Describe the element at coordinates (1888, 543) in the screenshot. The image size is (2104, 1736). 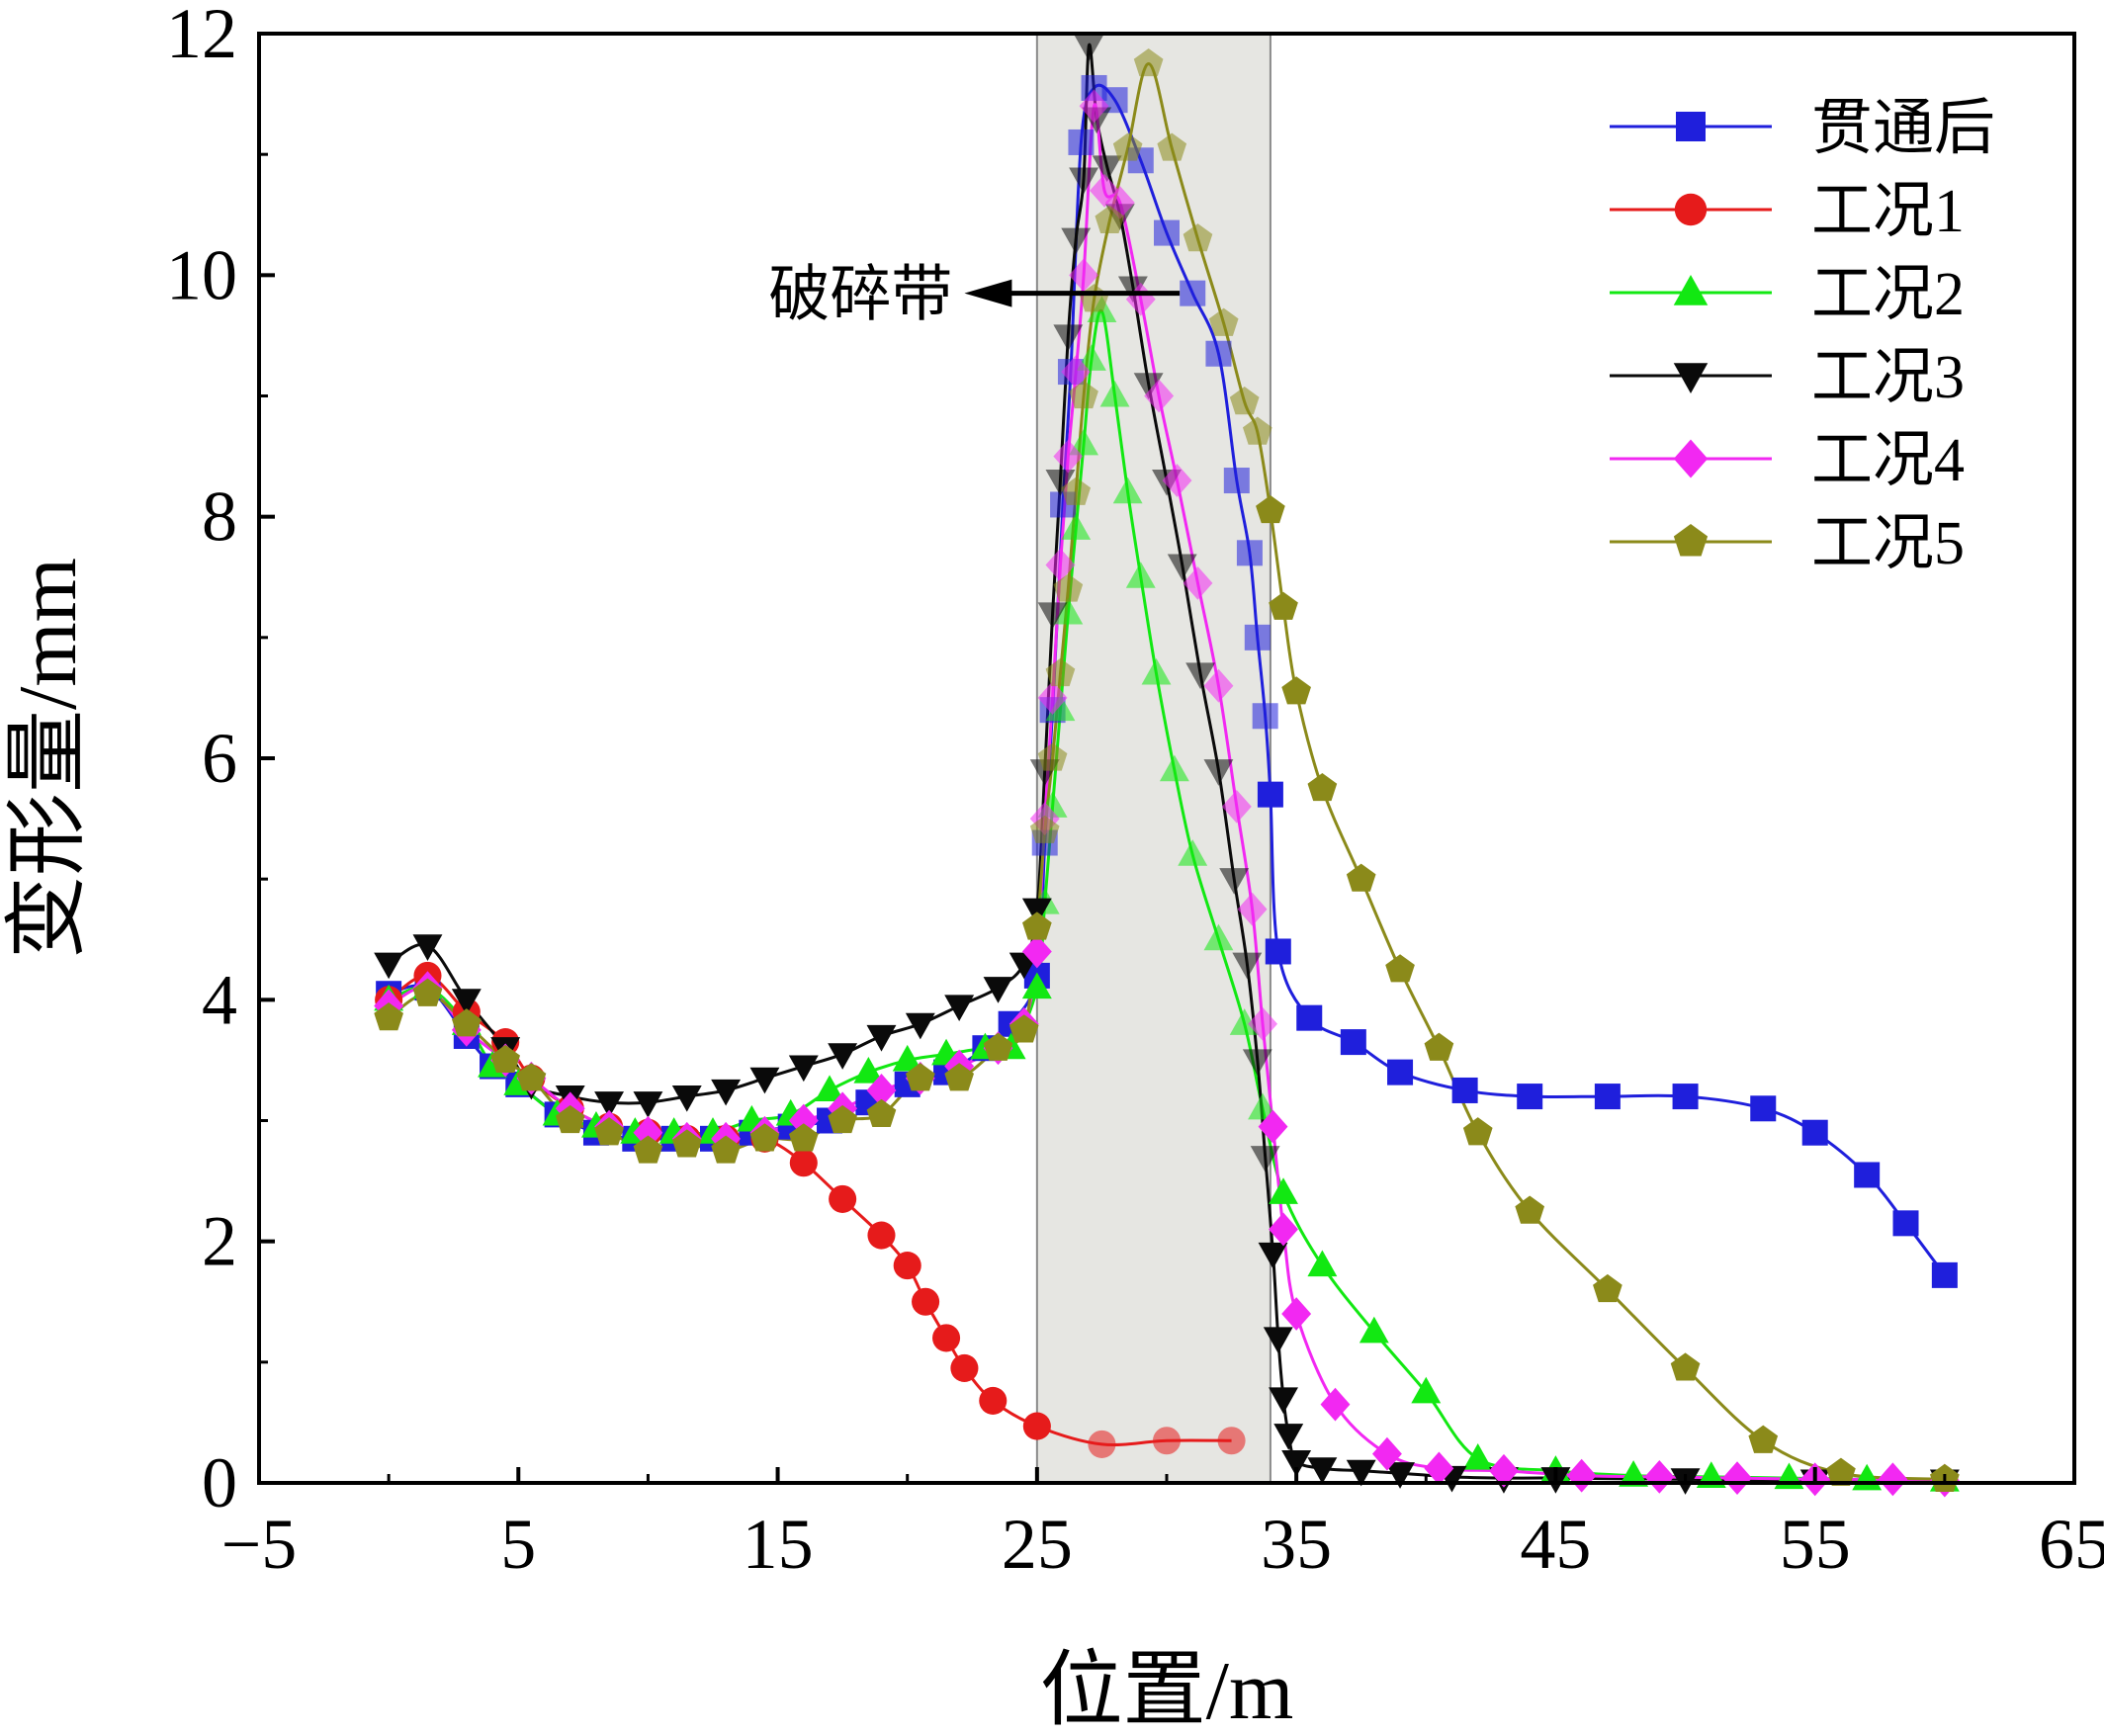
I see `legend-label: 工况5` at that location.